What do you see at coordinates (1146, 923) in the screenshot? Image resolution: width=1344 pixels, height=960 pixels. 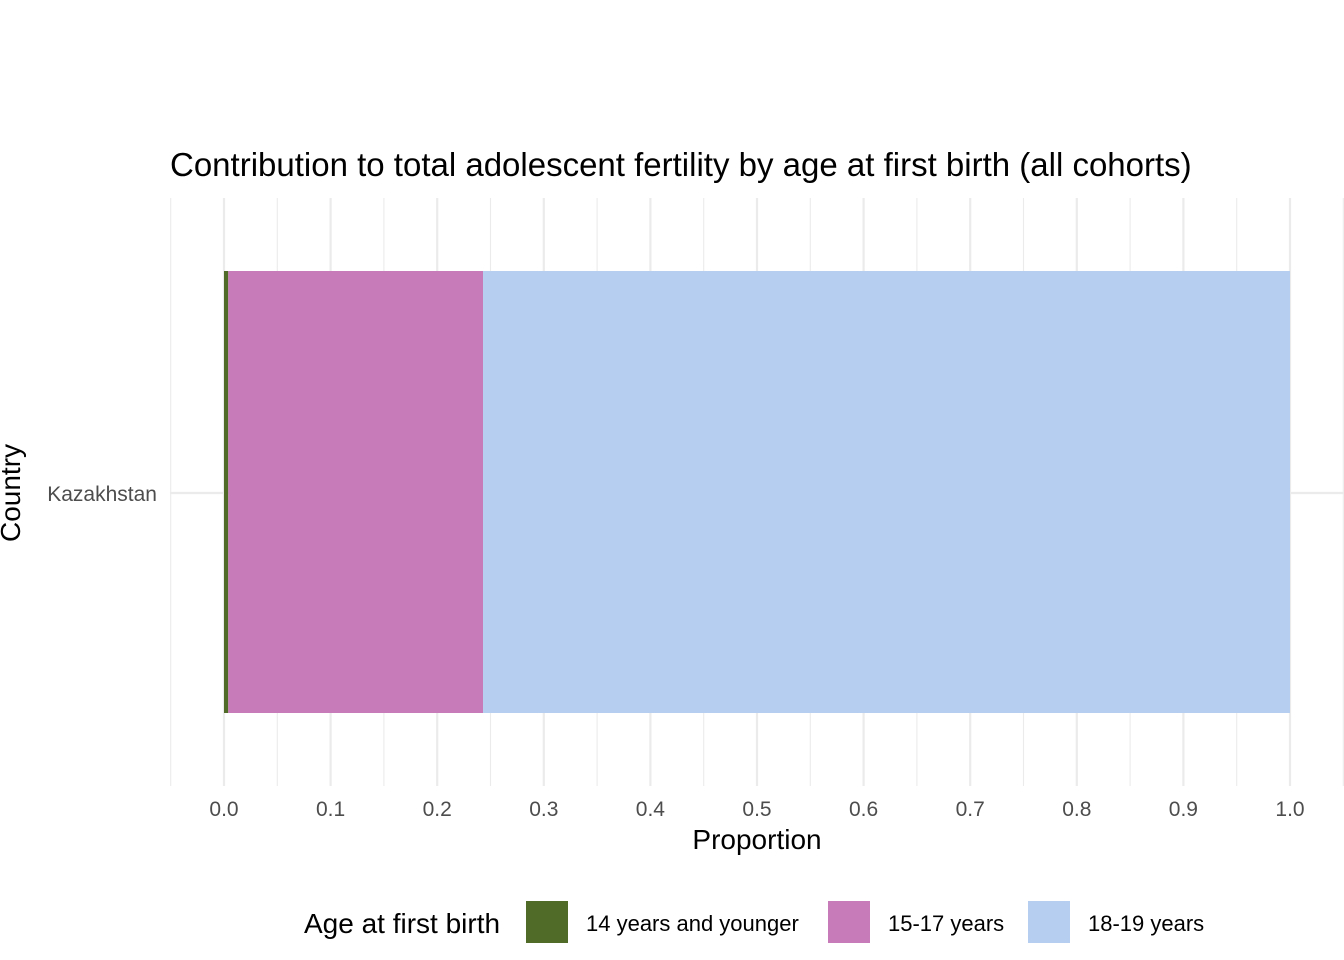 I see `legend-label: 18-19 years` at bounding box center [1146, 923].